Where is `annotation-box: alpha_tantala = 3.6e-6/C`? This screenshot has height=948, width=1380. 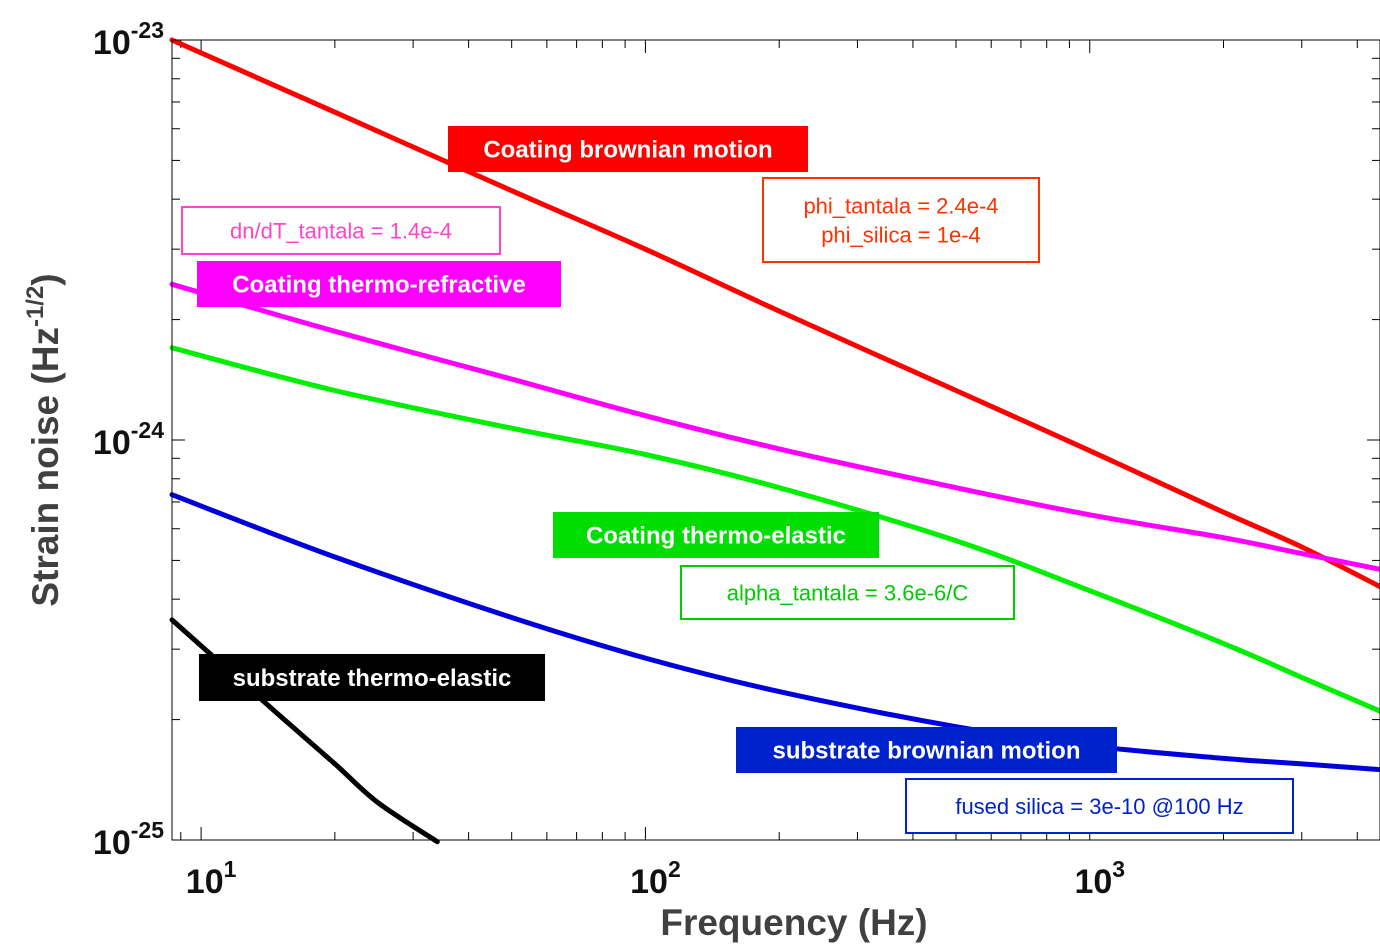 annotation-box: alpha_tantala = 3.6e-6/C is located at coordinates (847, 592).